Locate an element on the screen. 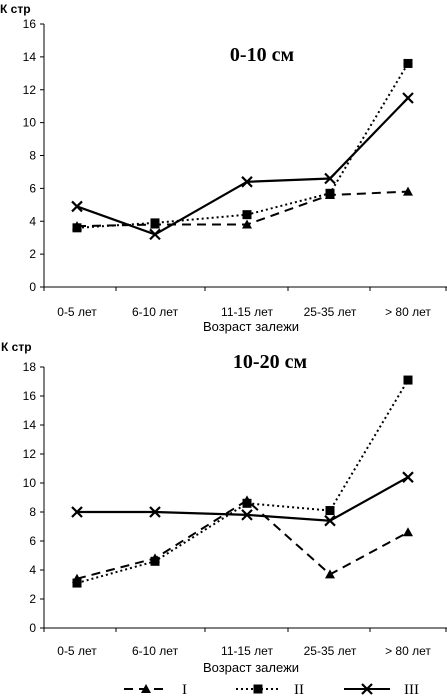 This screenshot has height=696, width=447. legend-label-III: III is located at coordinates (411, 689).